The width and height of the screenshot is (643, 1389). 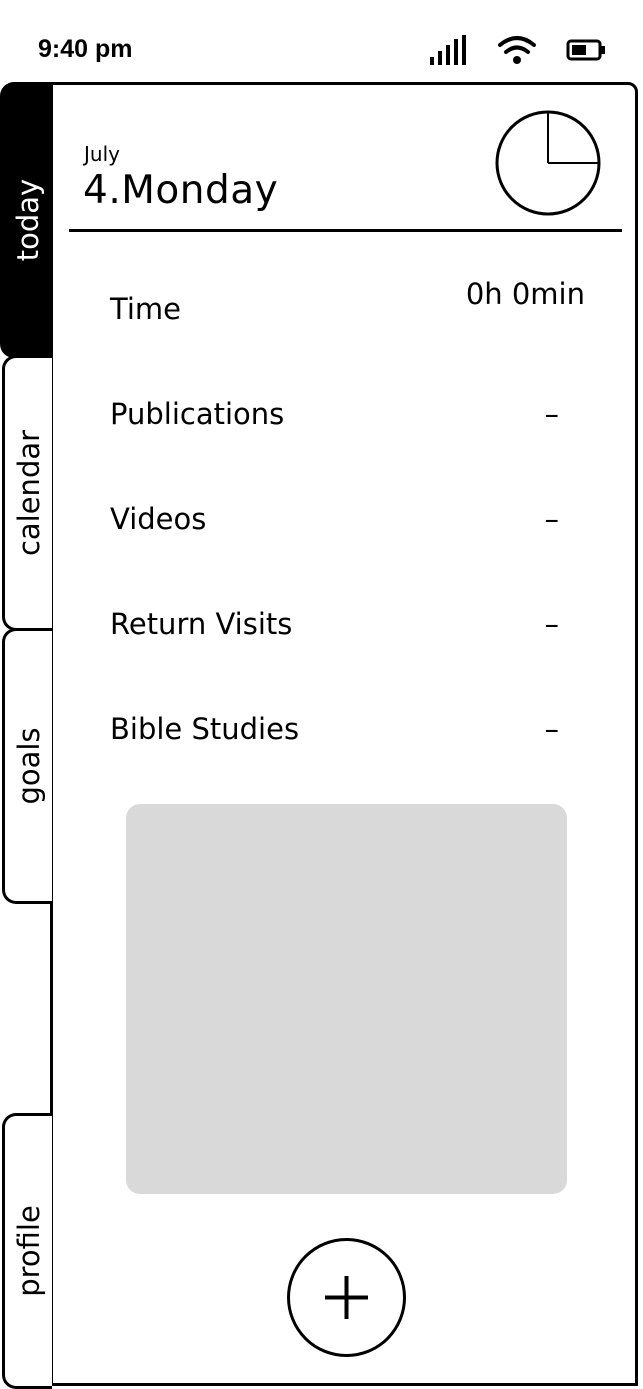 I want to click on tab-profile: profile, so click(x=27, y=1251).